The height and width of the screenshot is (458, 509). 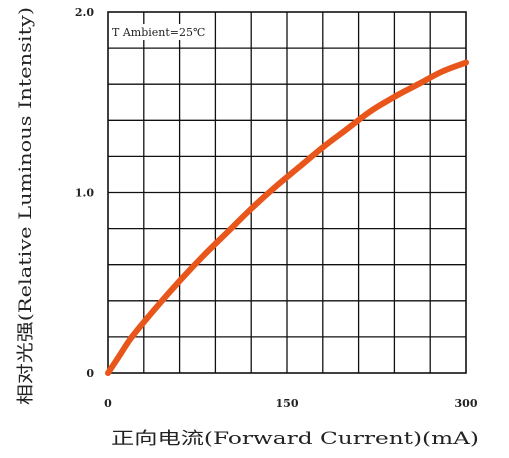 What do you see at coordinates (466, 403) in the screenshot?
I see `x-tick-label-2: 300` at bounding box center [466, 403].